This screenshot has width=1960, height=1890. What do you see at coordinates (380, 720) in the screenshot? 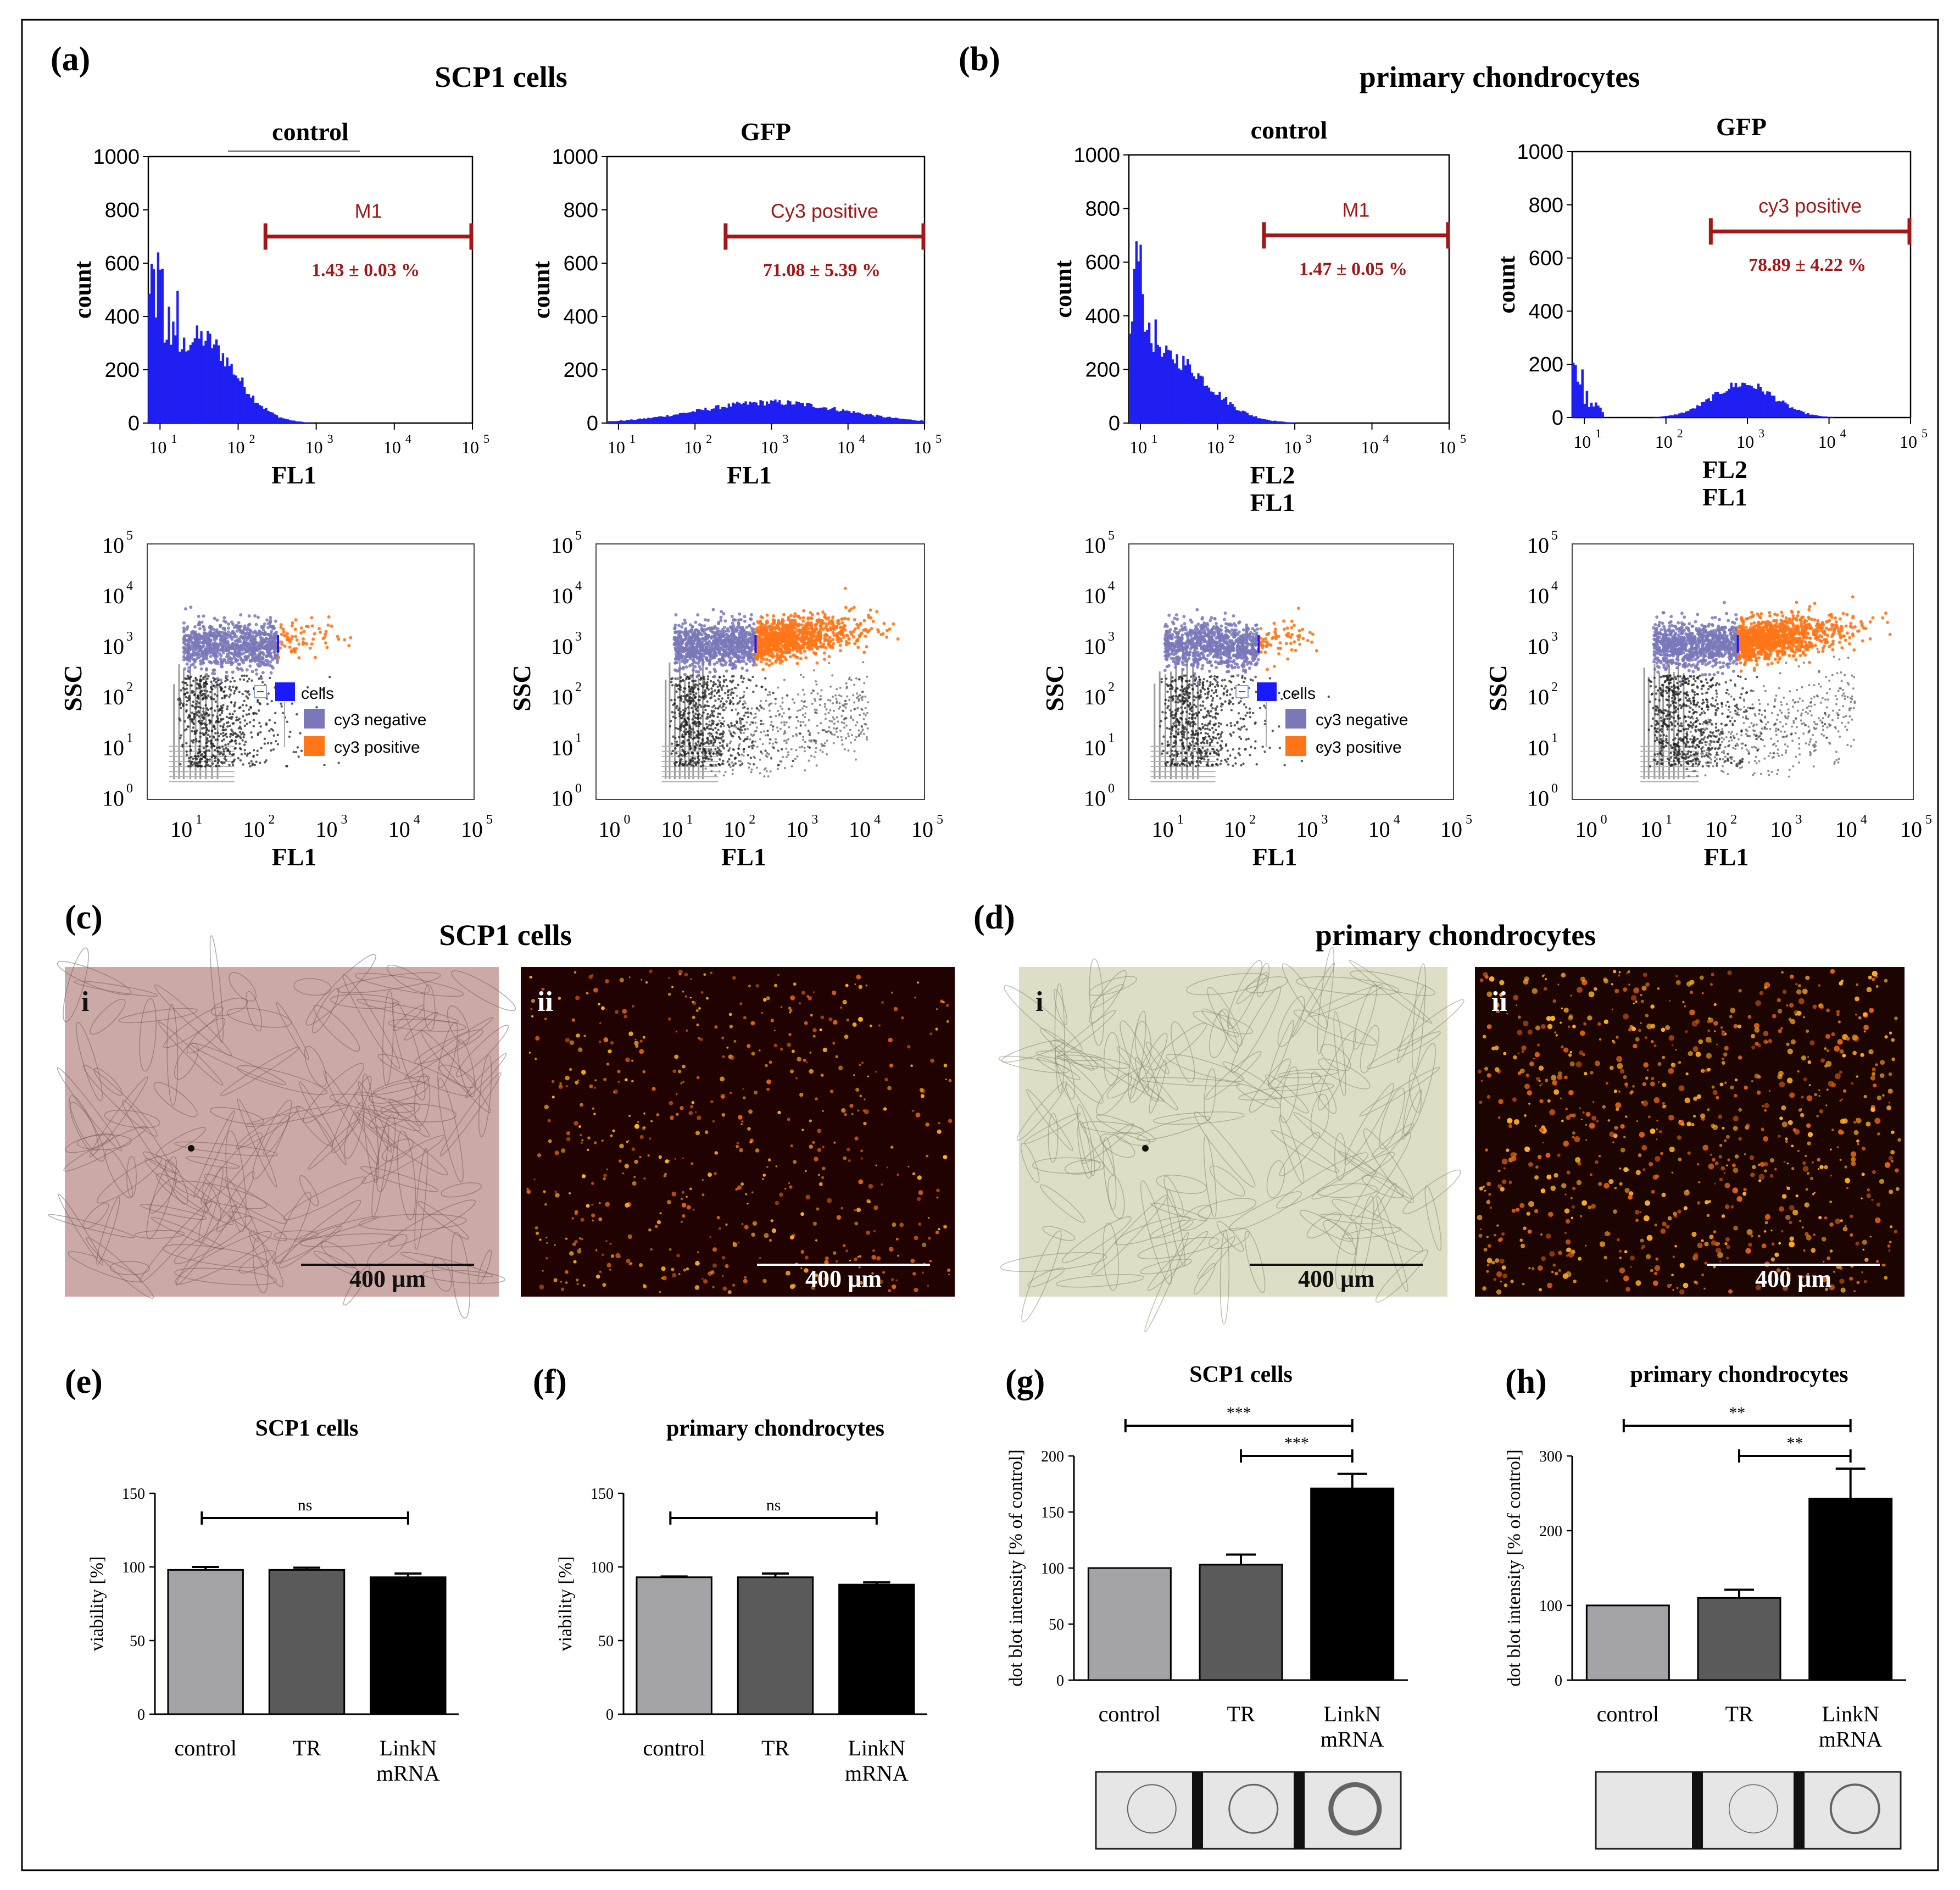
I see `legend-label-negative: cy3 negative` at bounding box center [380, 720].